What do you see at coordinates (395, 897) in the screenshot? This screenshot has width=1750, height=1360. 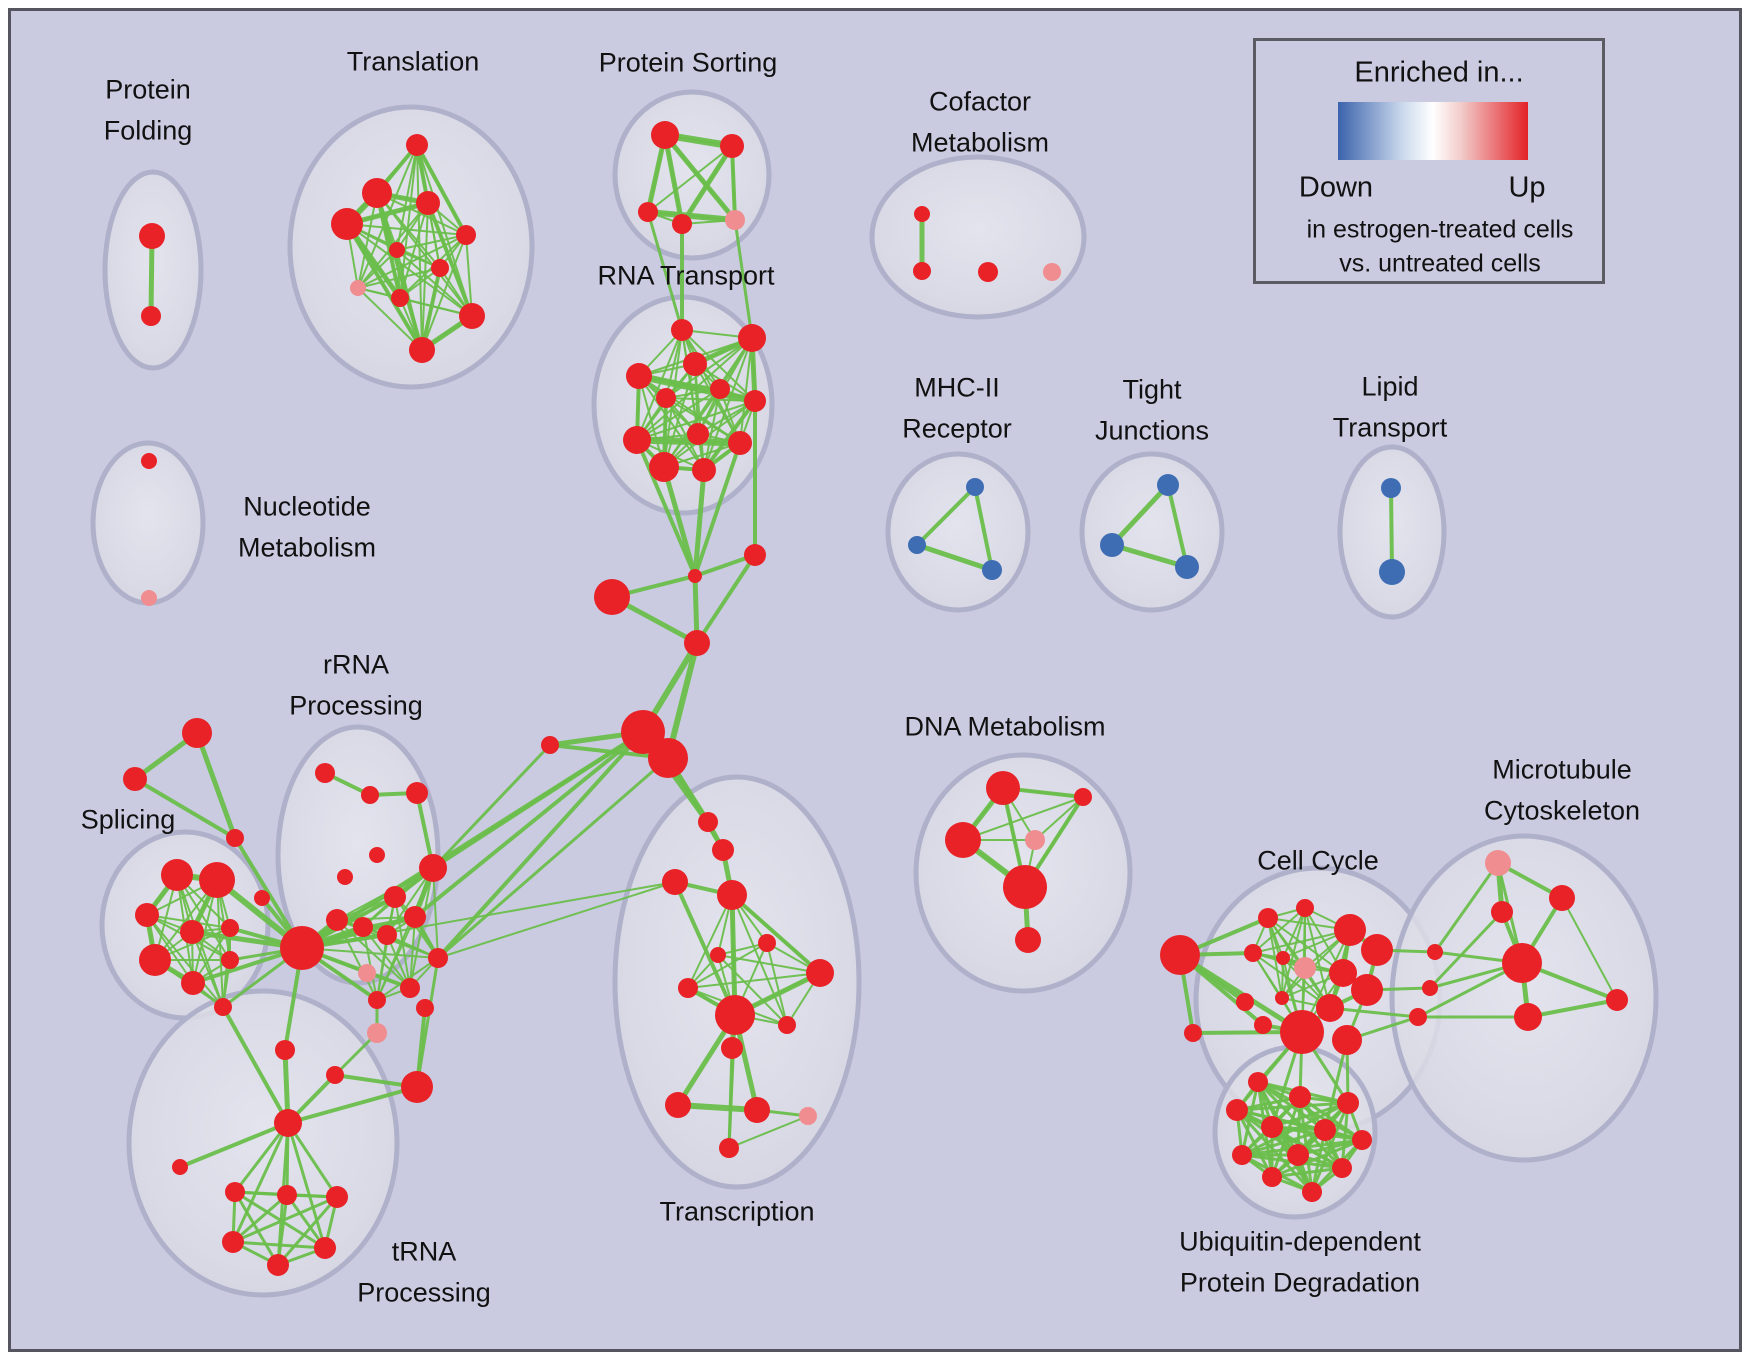 I see `gene-set-node-u6` at bounding box center [395, 897].